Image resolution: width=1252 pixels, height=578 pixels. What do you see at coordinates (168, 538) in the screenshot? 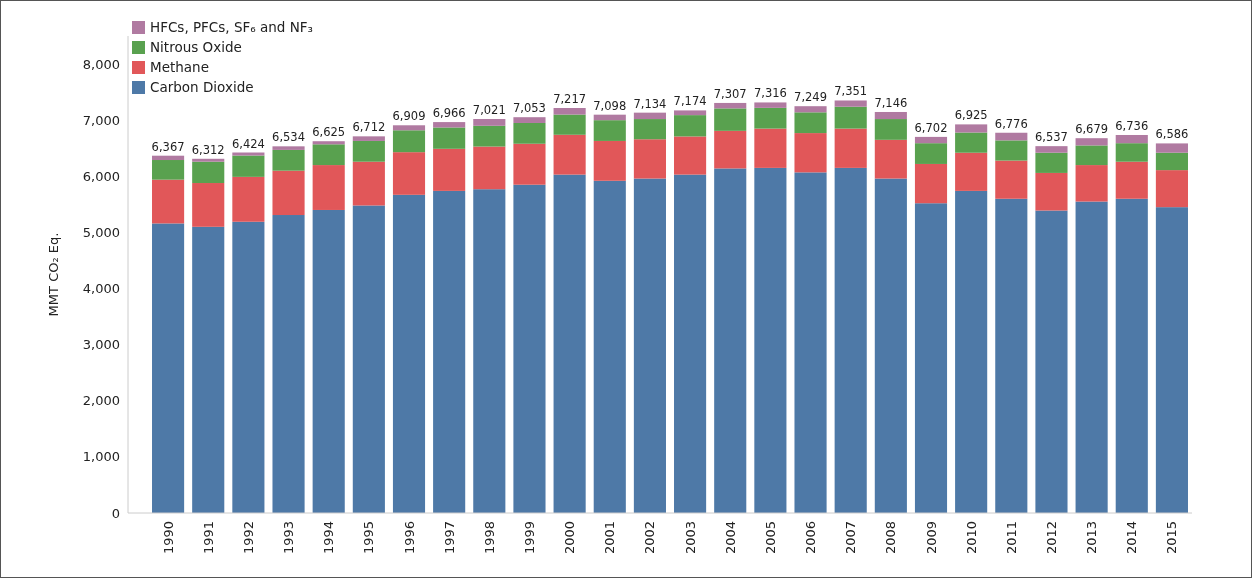
I see `x-tick-label: 1990` at bounding box center [168, 538].